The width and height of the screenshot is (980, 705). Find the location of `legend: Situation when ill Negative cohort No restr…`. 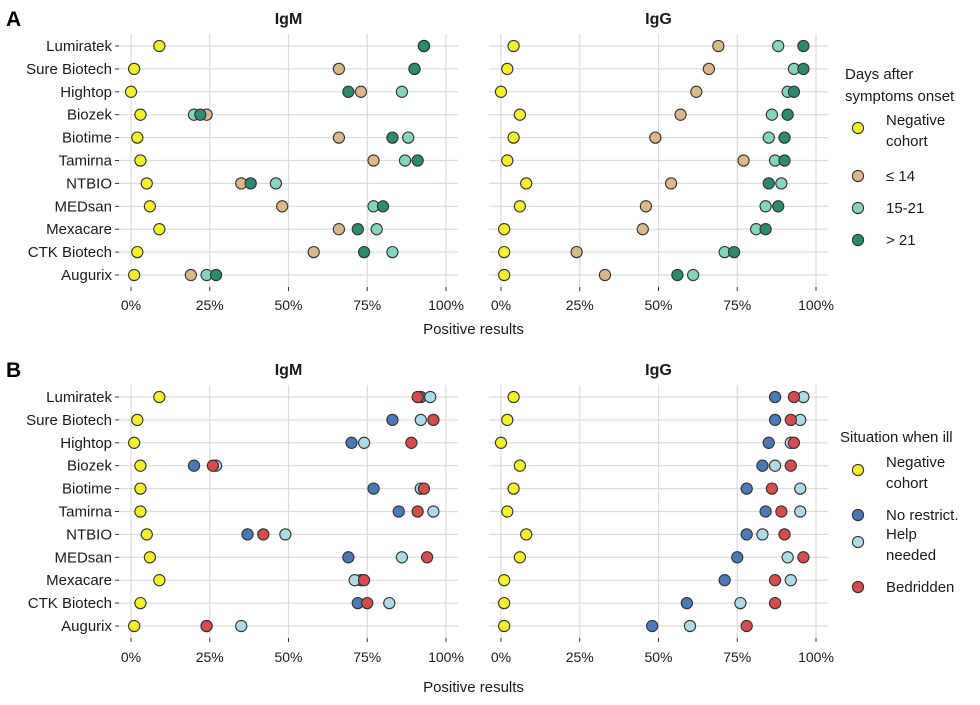

legend: Situation when ill Negative cohort No restr… is located at coordinates (899, 512).